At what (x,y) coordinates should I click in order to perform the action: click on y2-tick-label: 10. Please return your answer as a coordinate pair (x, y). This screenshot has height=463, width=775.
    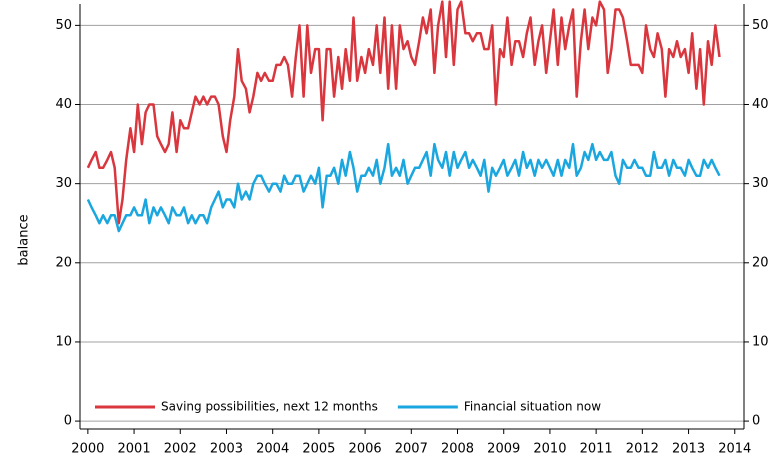
    Looking at the image, I should click on (760, 341).